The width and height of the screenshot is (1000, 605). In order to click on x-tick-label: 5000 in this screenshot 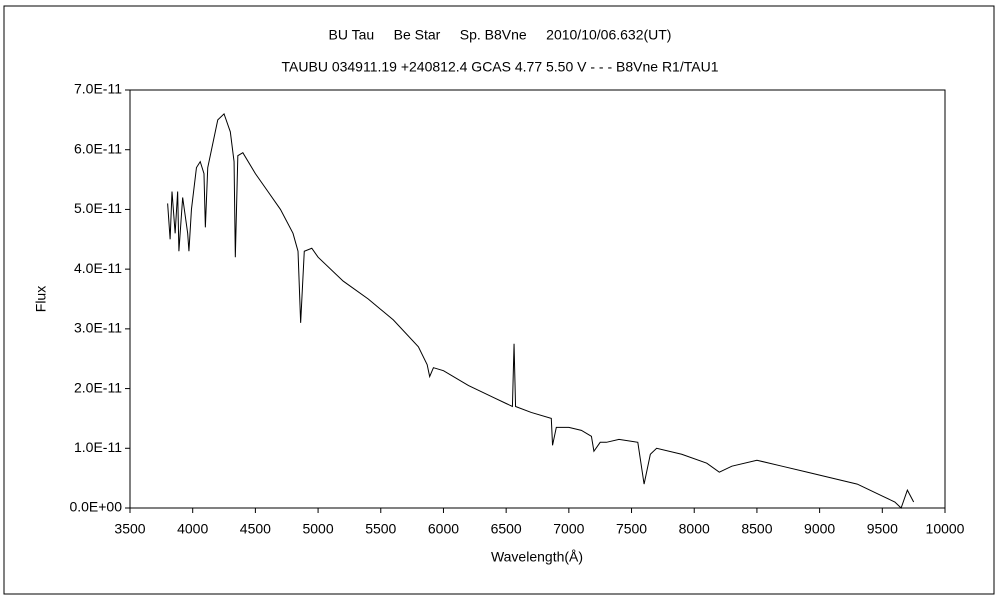, I will do `click(317, 529)`.